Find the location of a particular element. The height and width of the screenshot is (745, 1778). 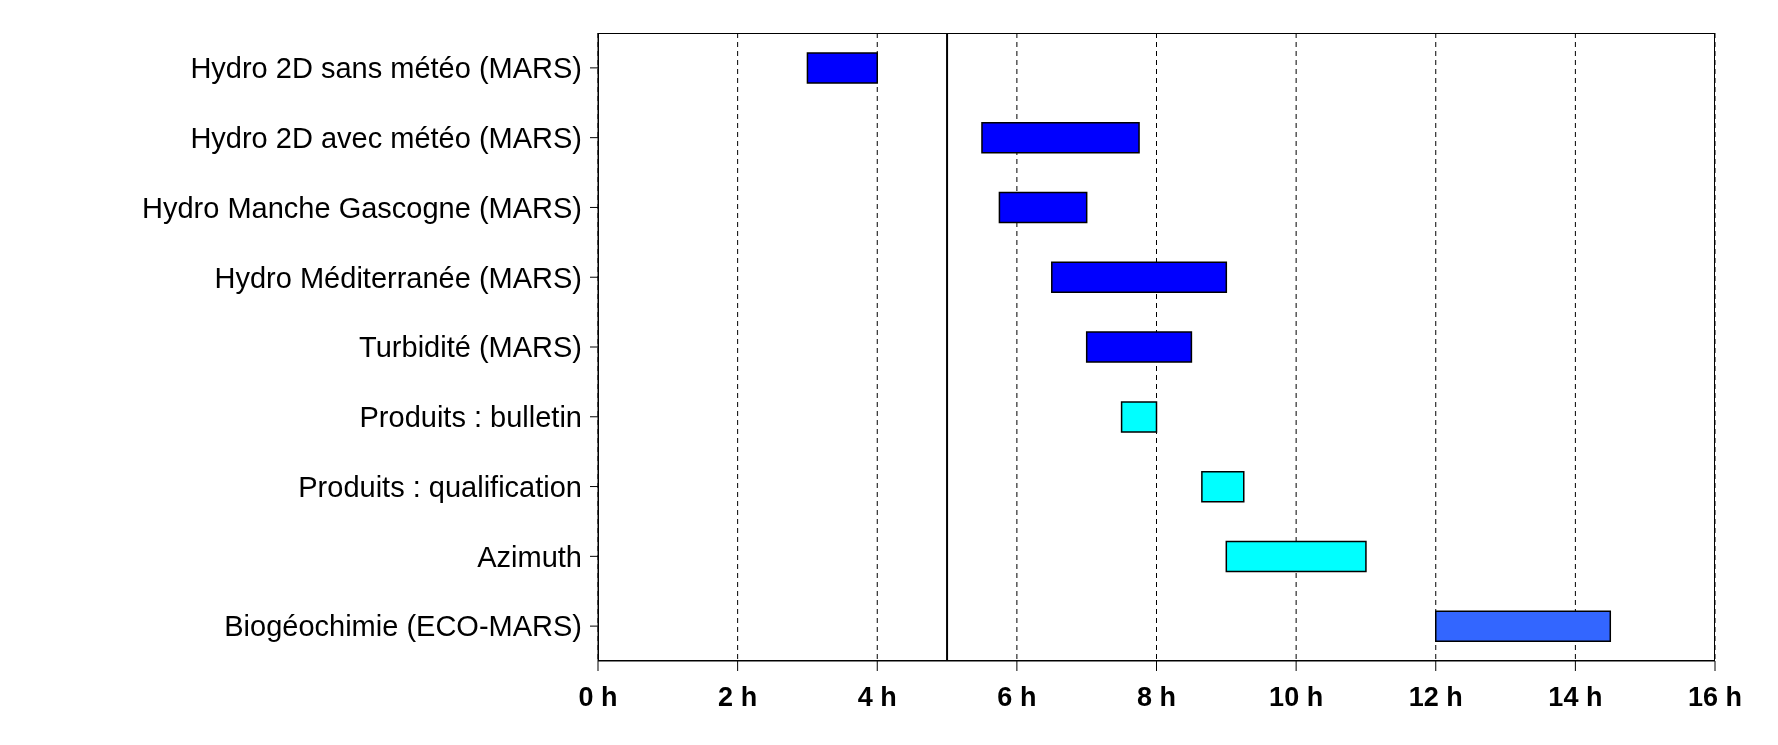

x-tick-label: 4 h is located at coordinates (877, 697).